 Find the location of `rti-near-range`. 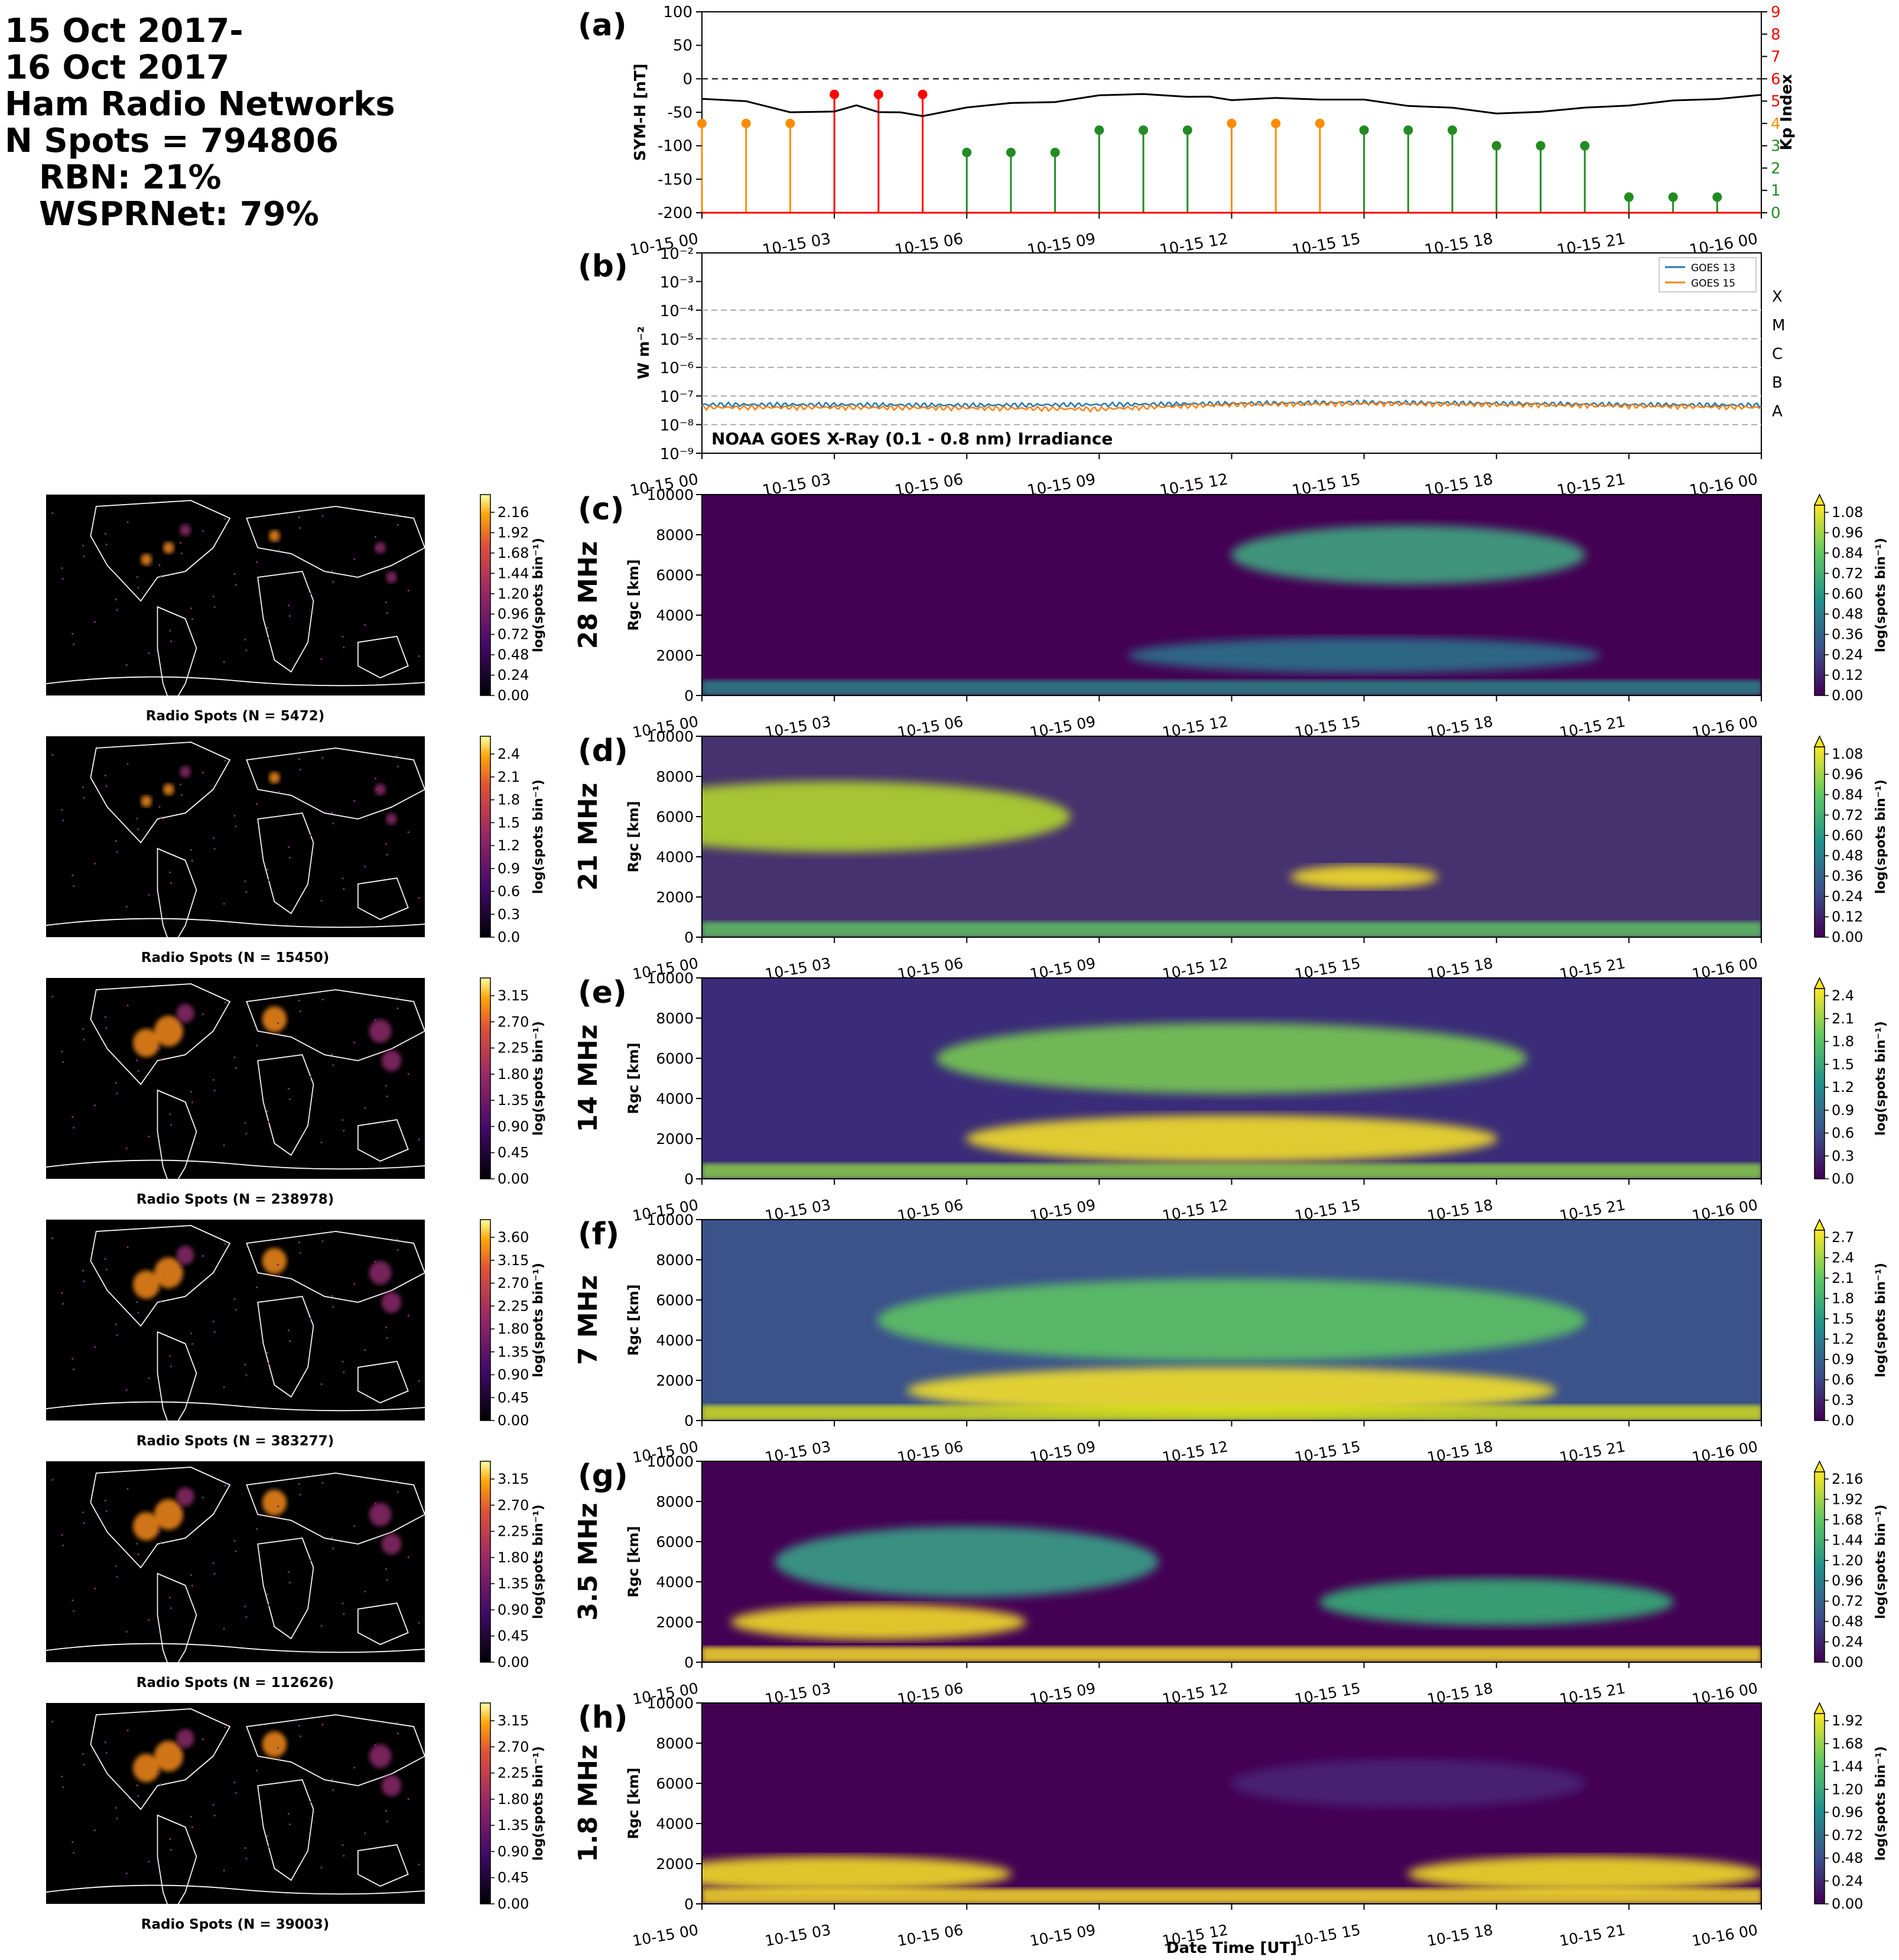

rti-near-range is located at coordinates (1231, 929).